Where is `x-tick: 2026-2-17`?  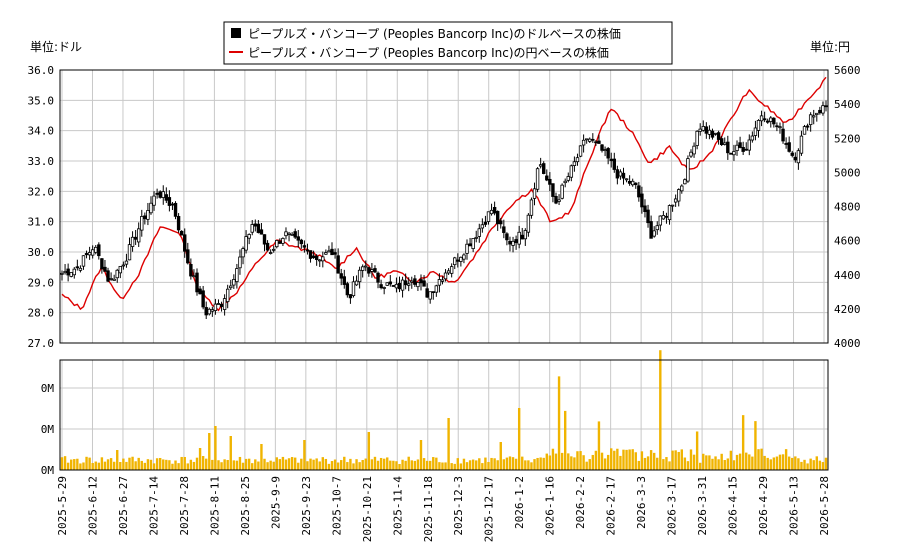 x-tick: 2026-2-17 is located at coordinates (611, 506).